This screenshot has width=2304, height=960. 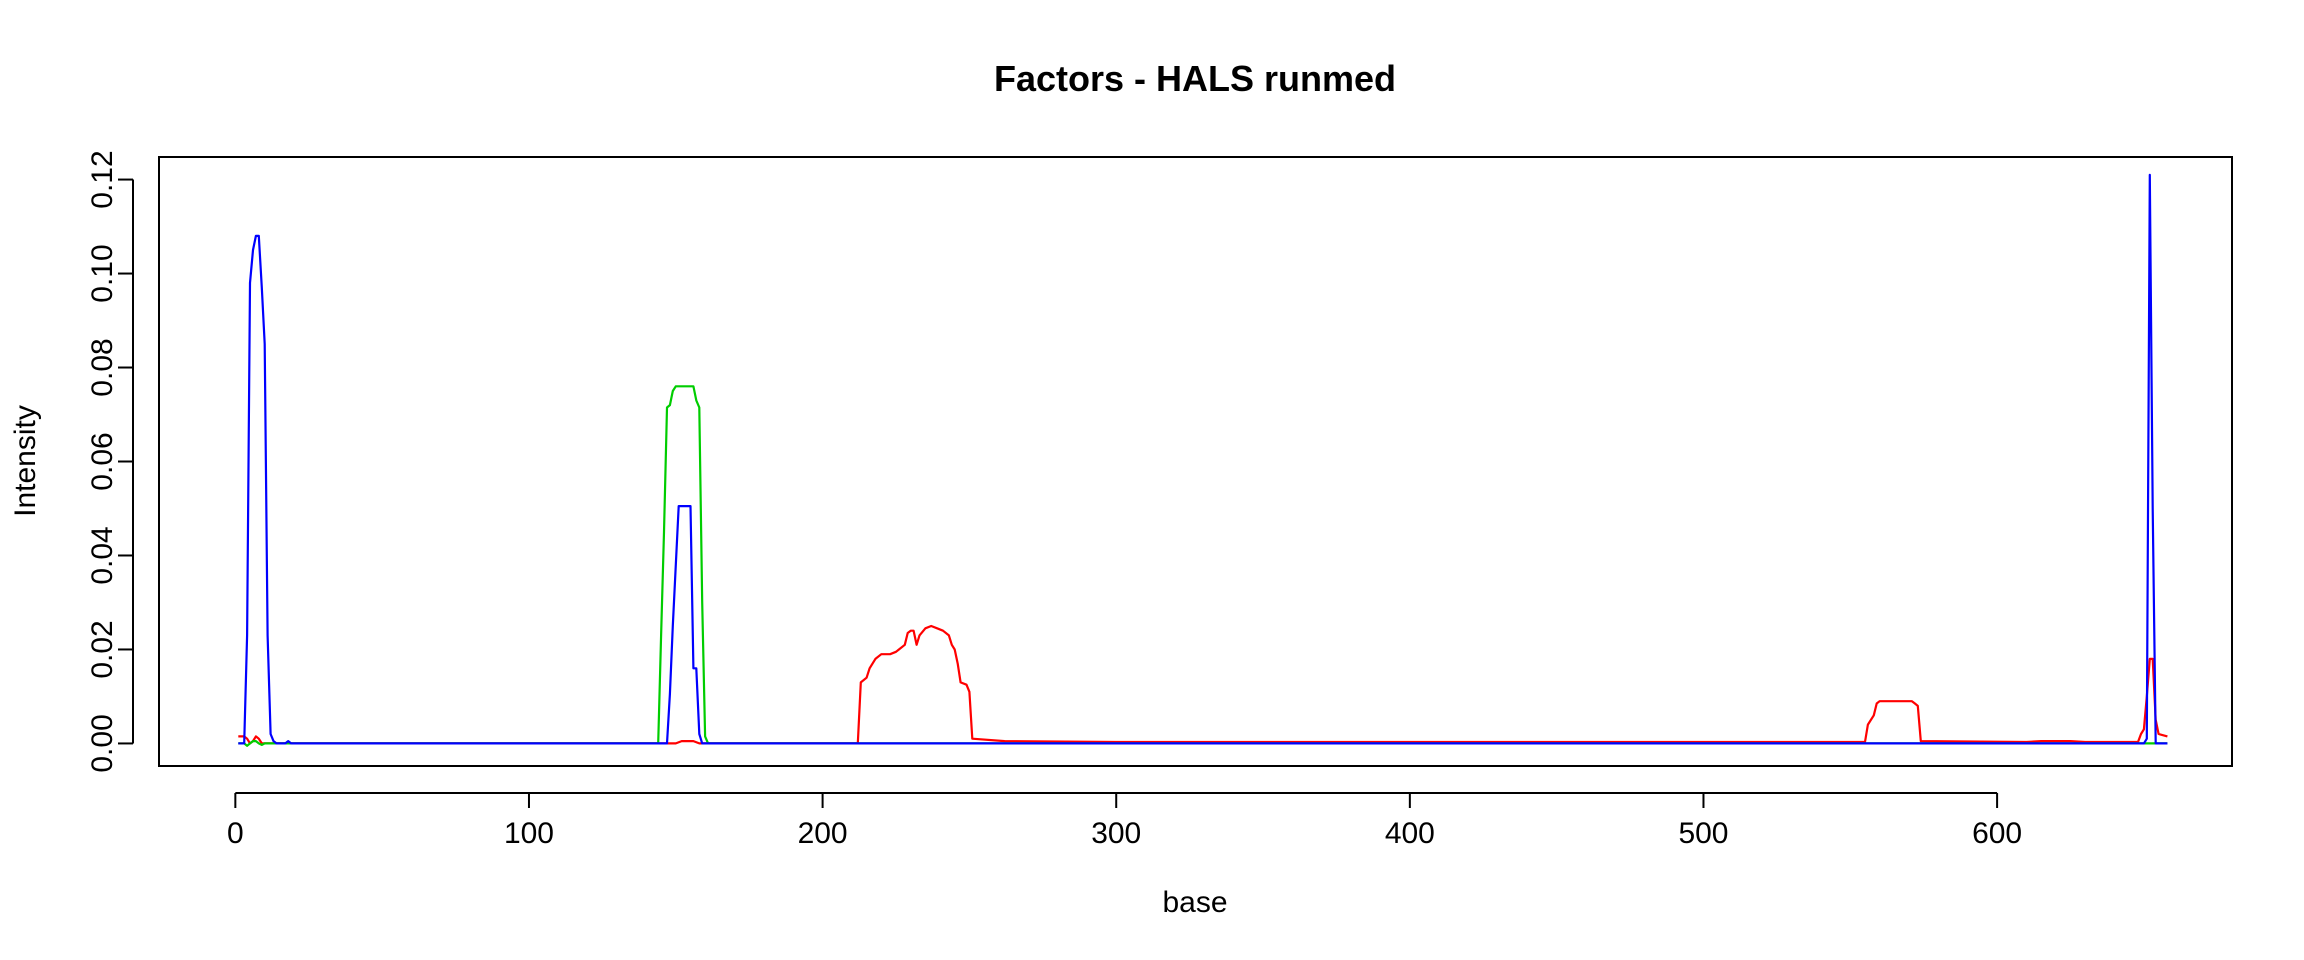 I want to click on x-tick-label: 300, so click(x=1116, y=833).